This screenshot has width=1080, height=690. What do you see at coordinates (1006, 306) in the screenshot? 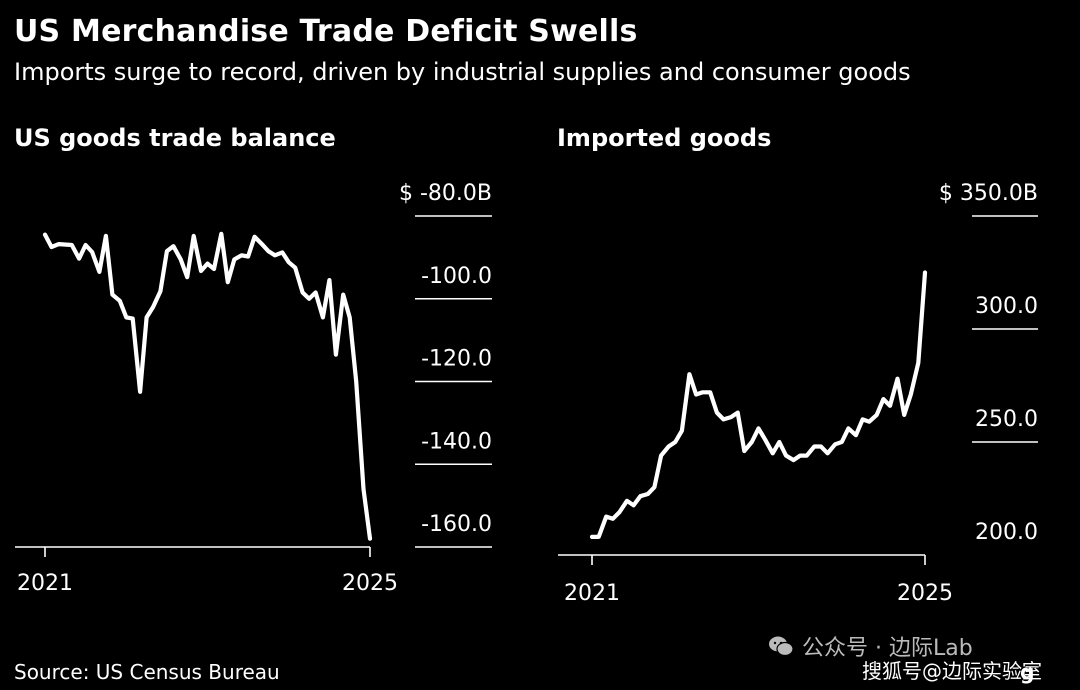
I see `y-tick-label: 300.0` at bounding box center [1006, 306].